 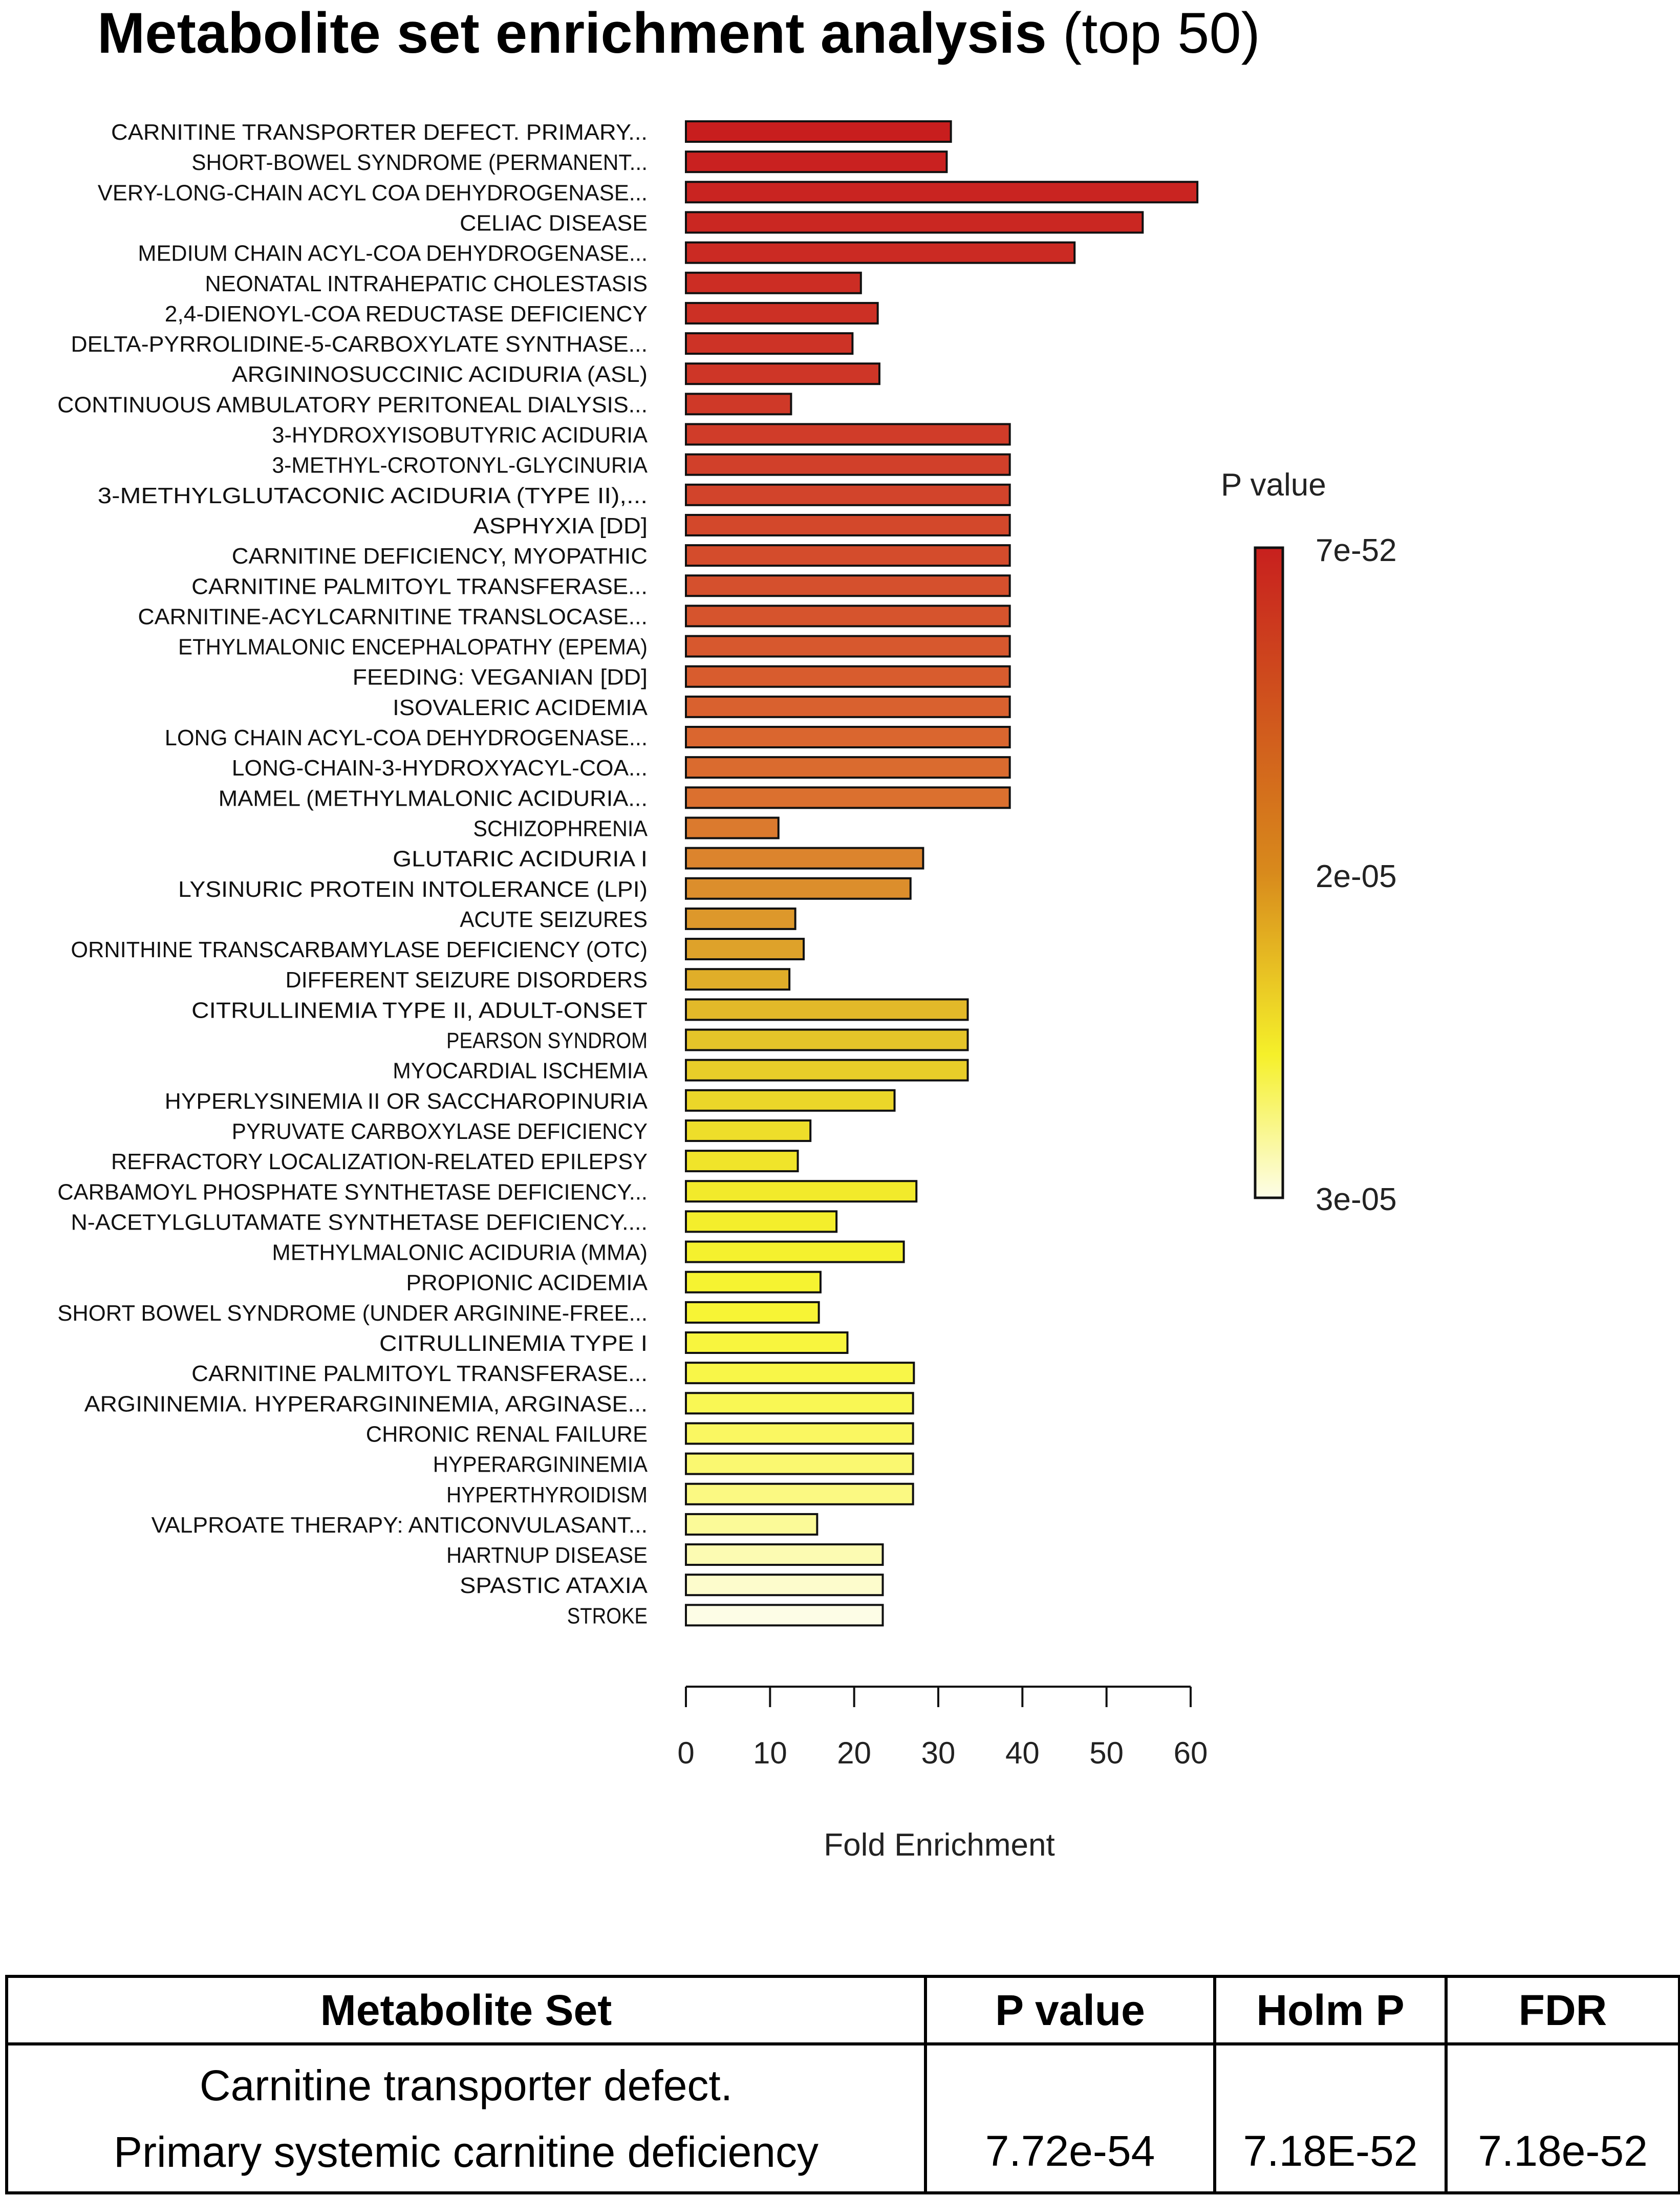 I want to click on header-p-value: P value, so click(x=1070, y=2010).